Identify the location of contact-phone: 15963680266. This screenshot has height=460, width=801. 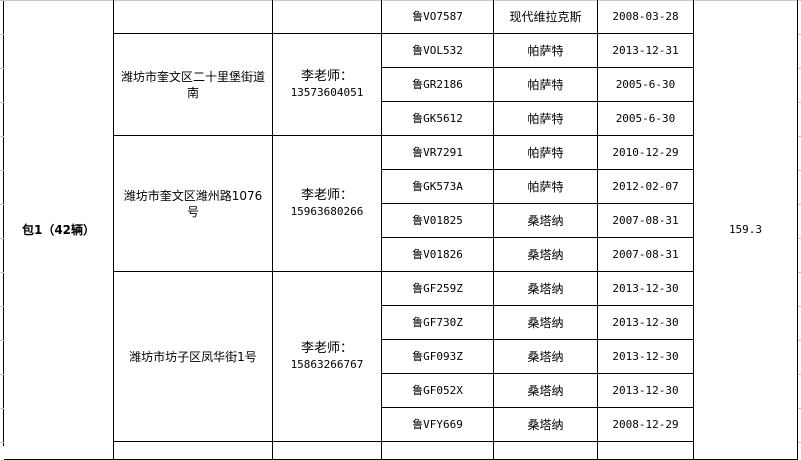
(327, 211).